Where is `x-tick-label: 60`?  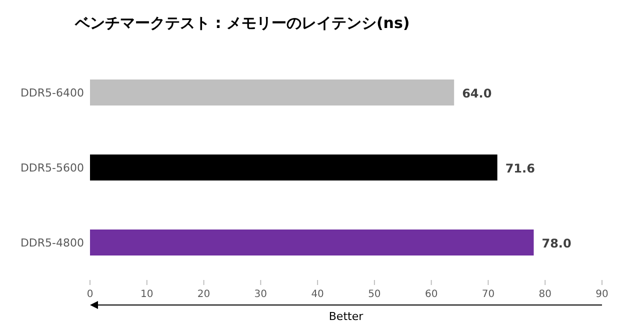
x-tick-label: 60 is located at coordinates (431, 294).